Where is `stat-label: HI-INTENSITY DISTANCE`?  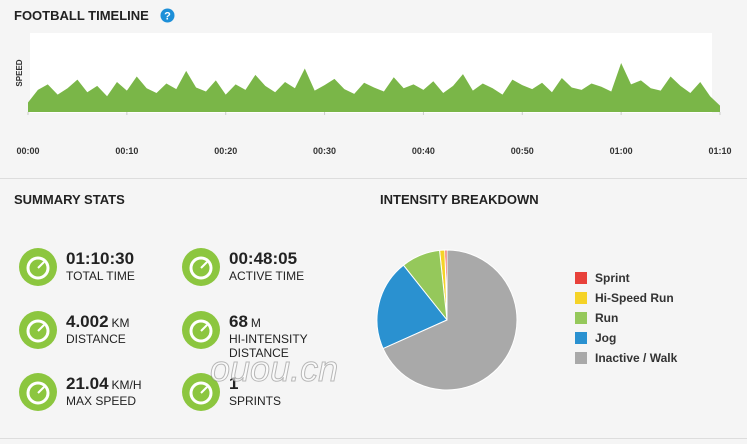 stat-label: HI-INTENSITY DISTANCE is located at coordinates (268, 346).